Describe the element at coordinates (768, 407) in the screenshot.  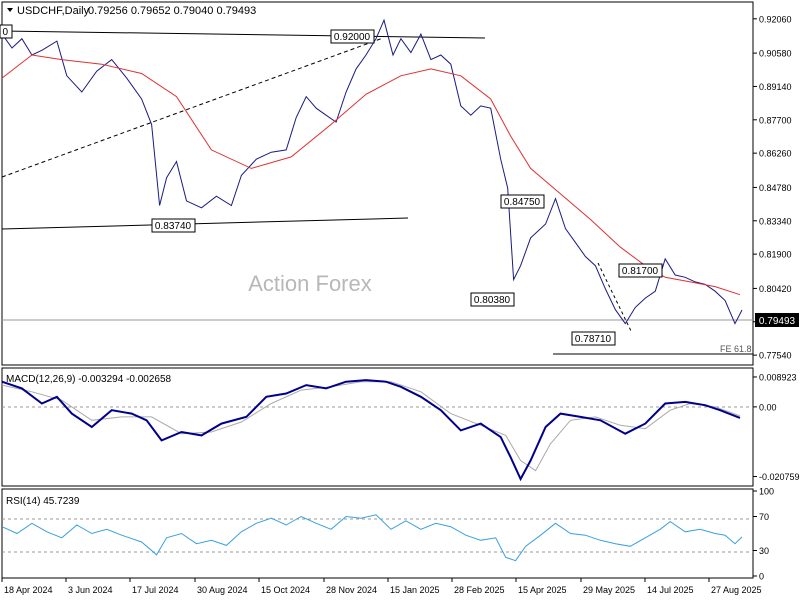
I see `y-tick-label: 0.00` at that location.